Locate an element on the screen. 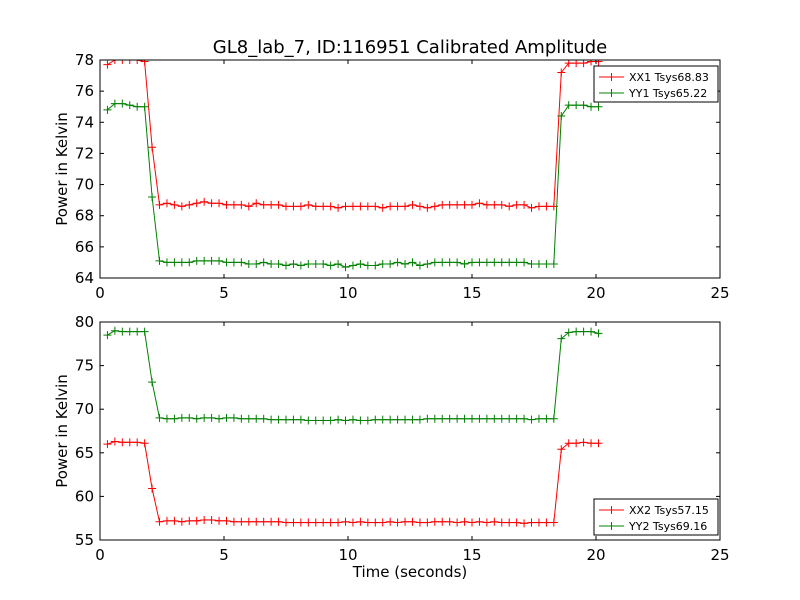  y-tick-label: 70 is located at coordinates (84, 185).